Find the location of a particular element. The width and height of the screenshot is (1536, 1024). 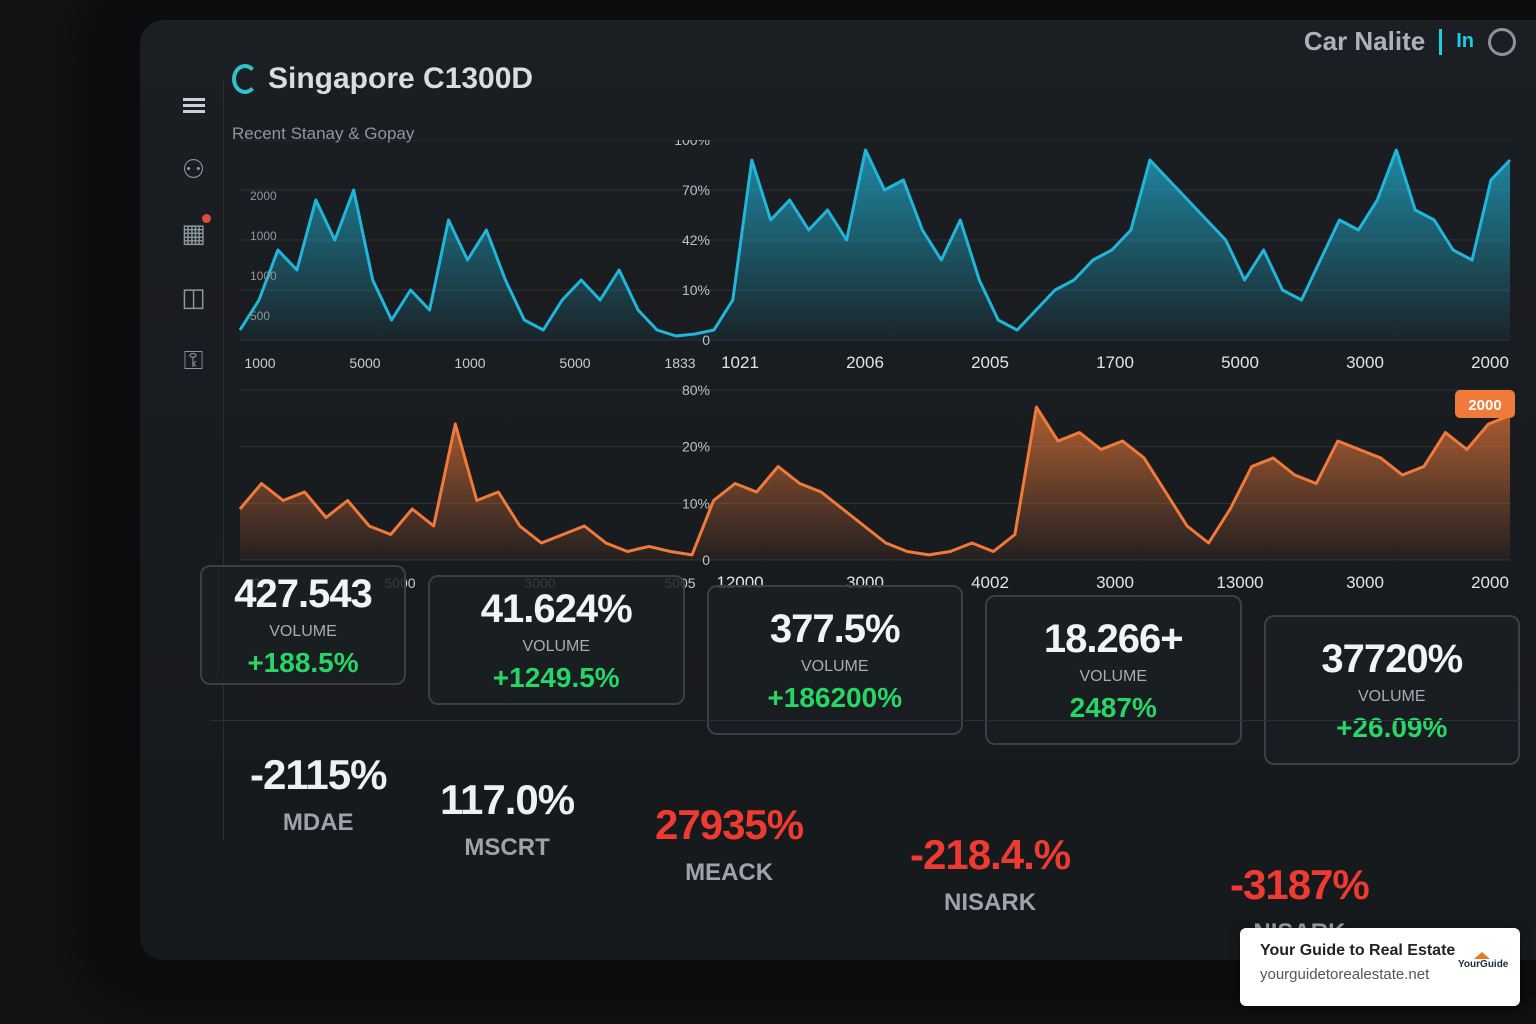

metric: -2115% MDAE is located at coordinates (318, 794).